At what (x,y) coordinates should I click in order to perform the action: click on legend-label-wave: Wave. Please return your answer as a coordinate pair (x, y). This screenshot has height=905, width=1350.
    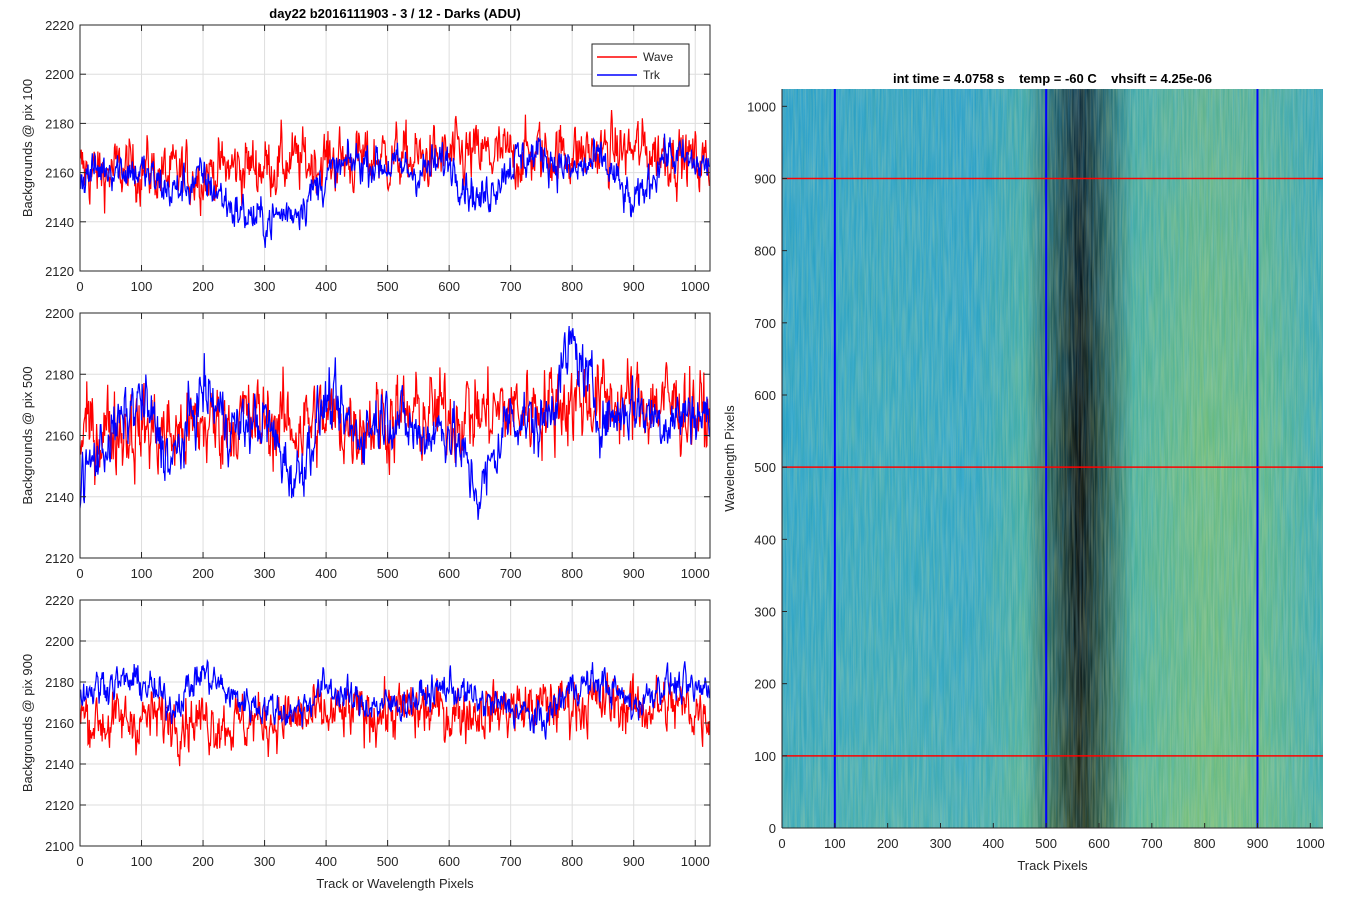
    Looking at the image, I should click on (658, 57).